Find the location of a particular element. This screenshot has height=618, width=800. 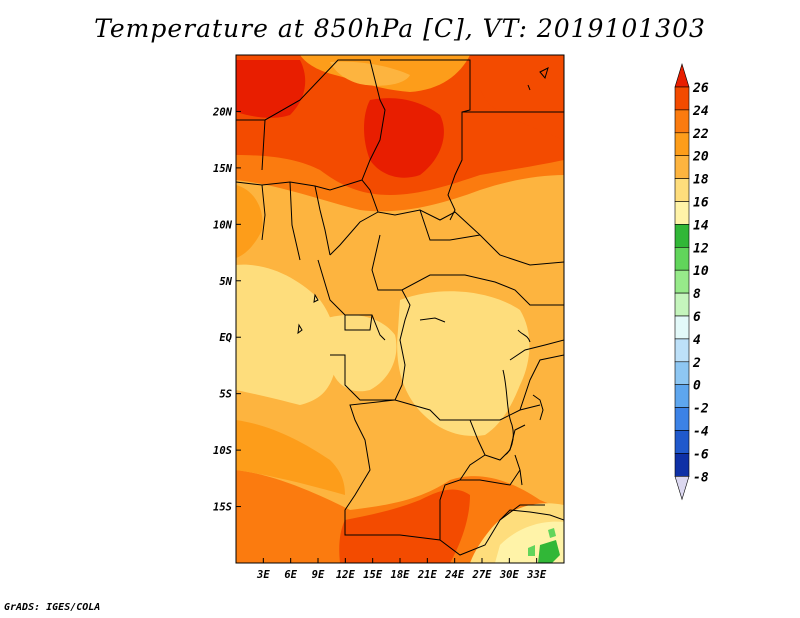

sahara-mild-patch is located at coordinates (370, 73).